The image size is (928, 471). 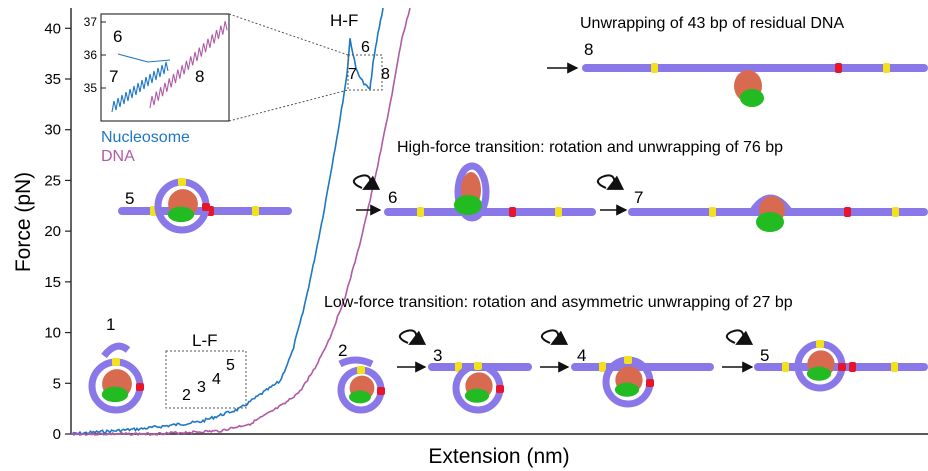 I want to click on lf-box, so click(x=206, y=379).